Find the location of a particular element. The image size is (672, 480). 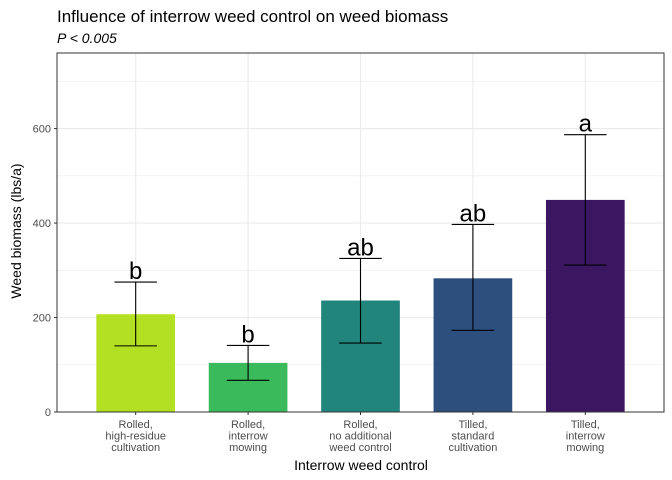

x-tick-label: Tilled, interrow mowing is located at coordinates (585, 436).